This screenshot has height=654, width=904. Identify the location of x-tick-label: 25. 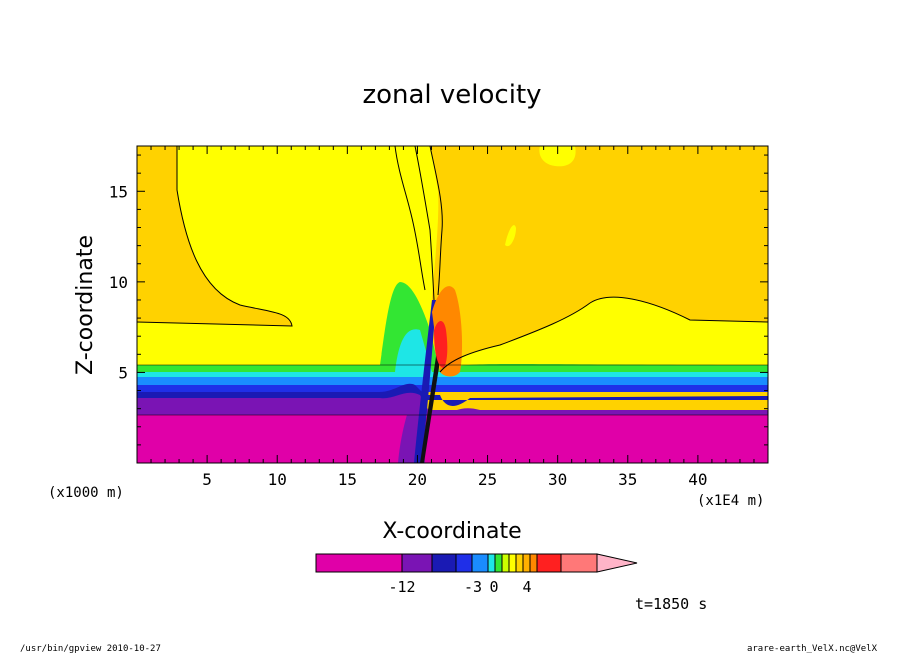
(487, 479).